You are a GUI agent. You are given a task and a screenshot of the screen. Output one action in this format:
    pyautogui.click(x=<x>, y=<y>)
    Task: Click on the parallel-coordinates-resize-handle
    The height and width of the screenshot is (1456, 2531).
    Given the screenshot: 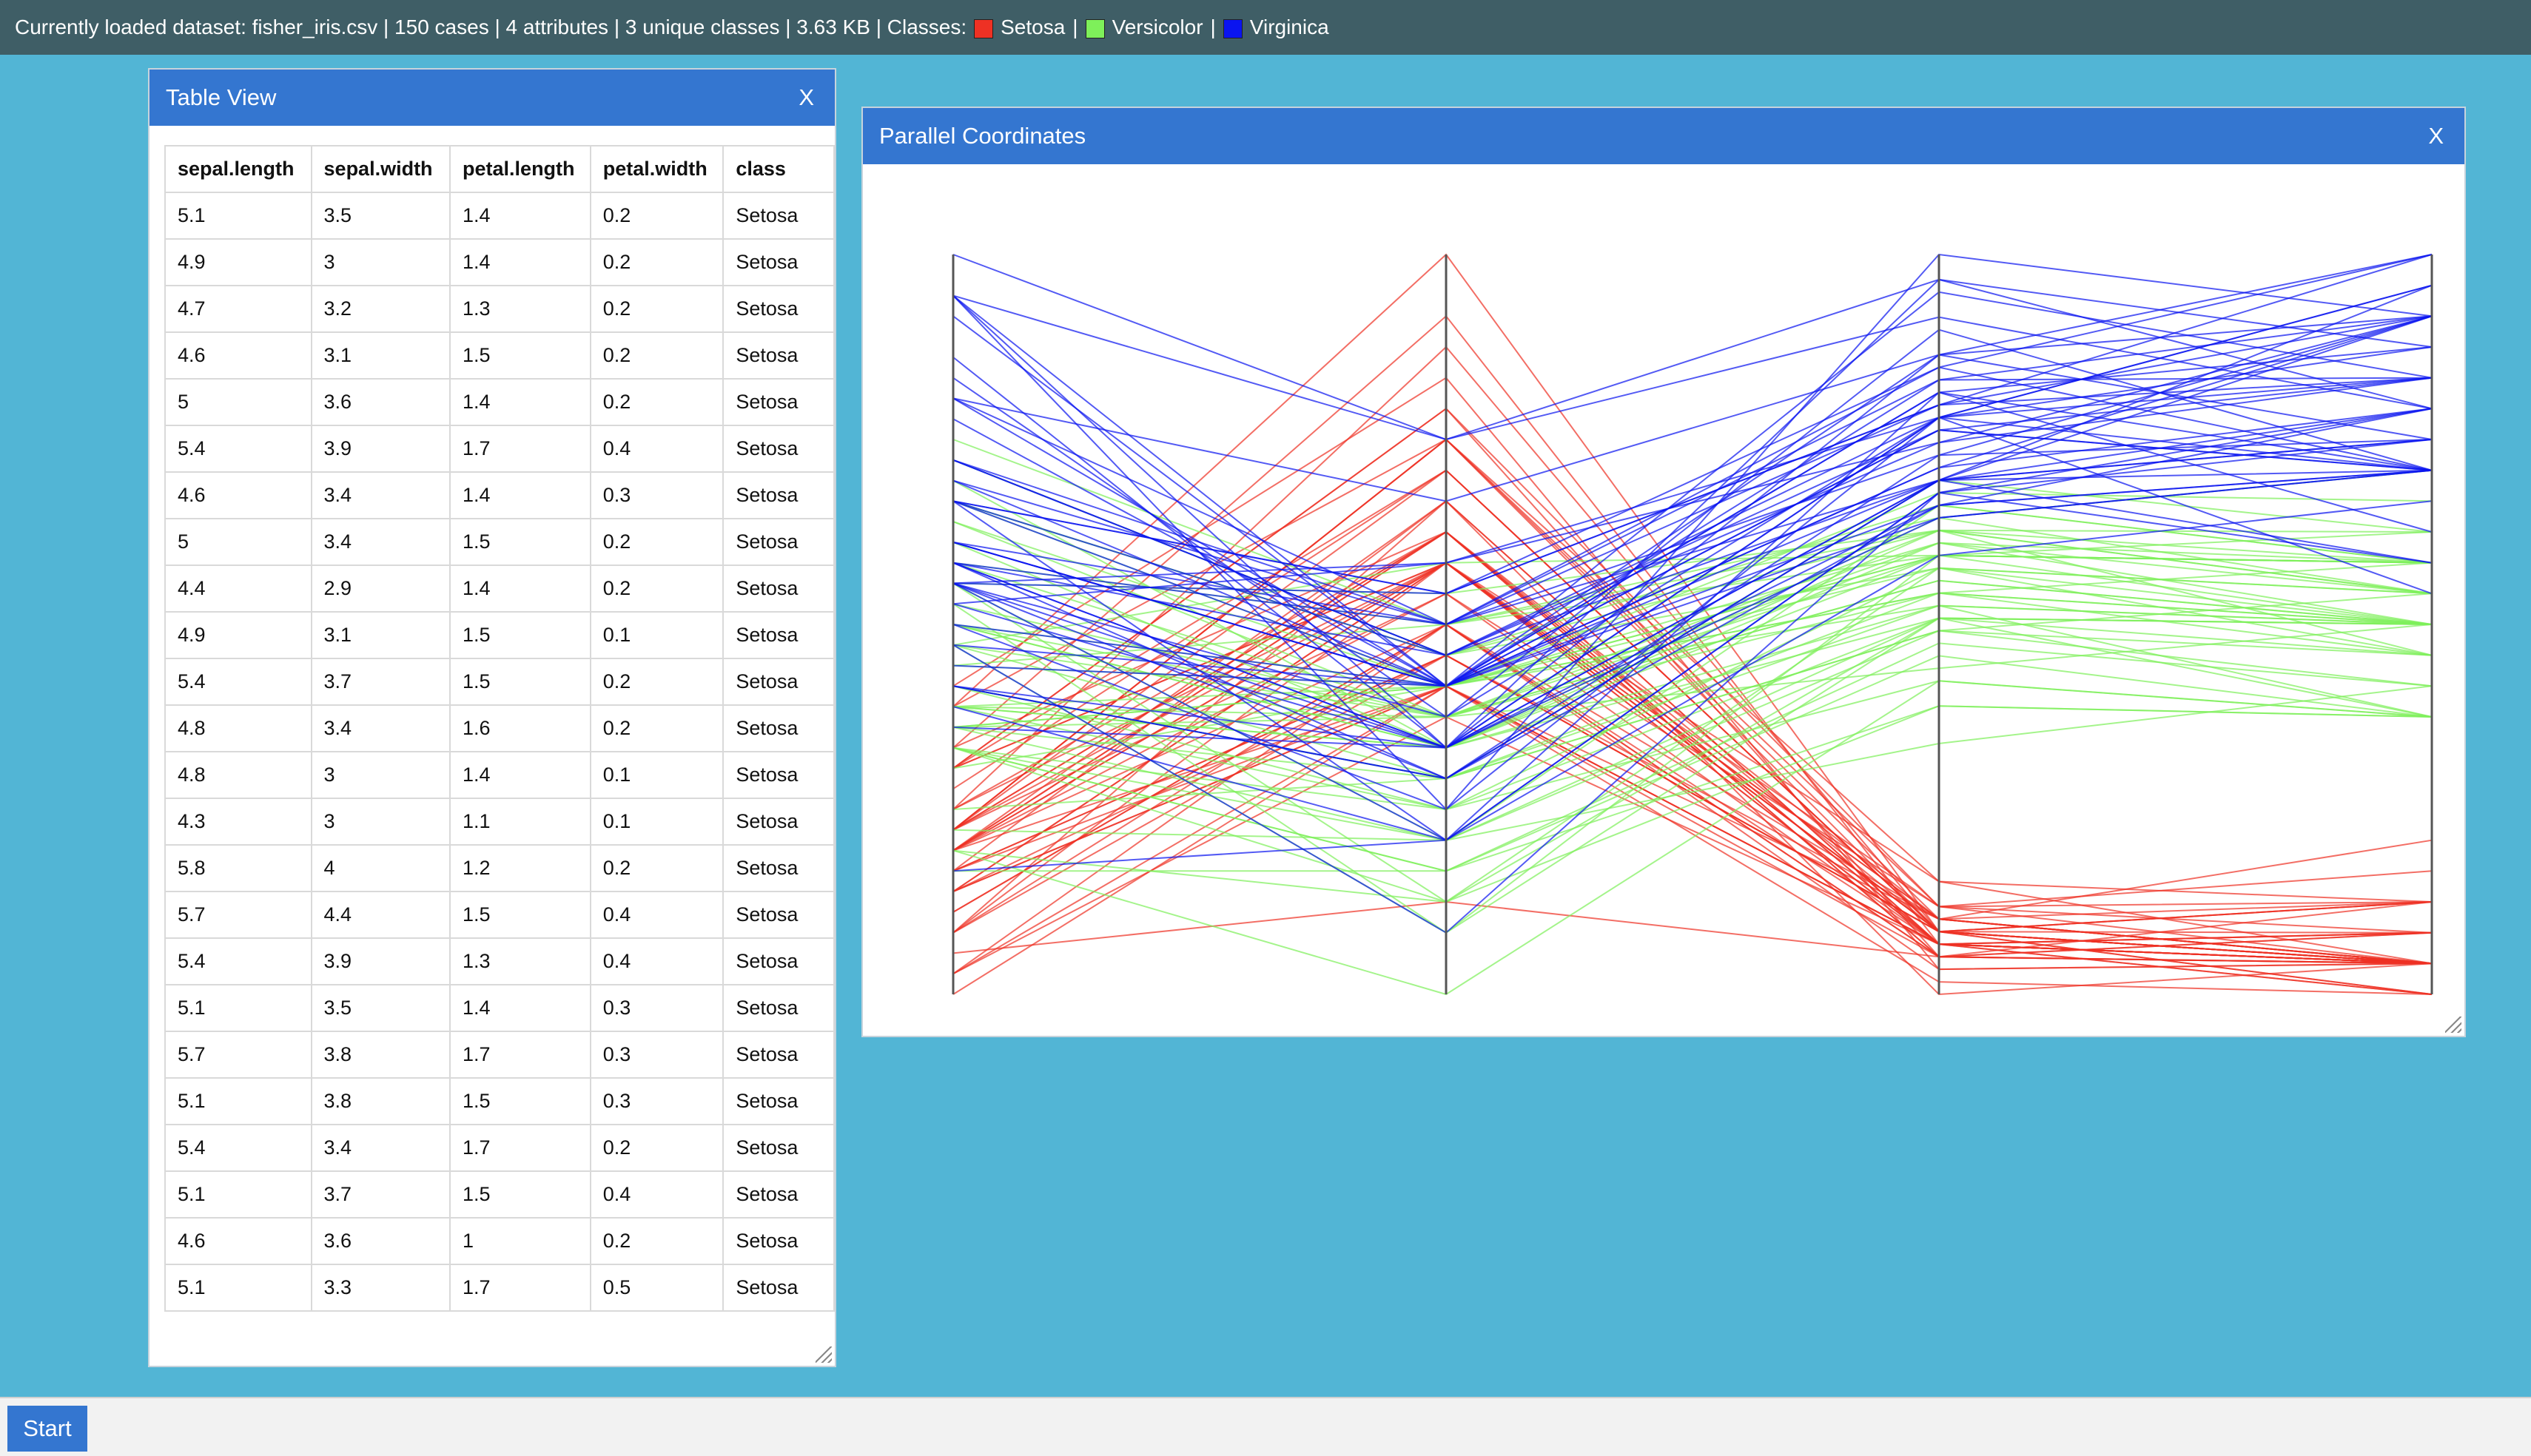 What is the action you would take?
    pyautogui.click(x=2453, y=1025)
    